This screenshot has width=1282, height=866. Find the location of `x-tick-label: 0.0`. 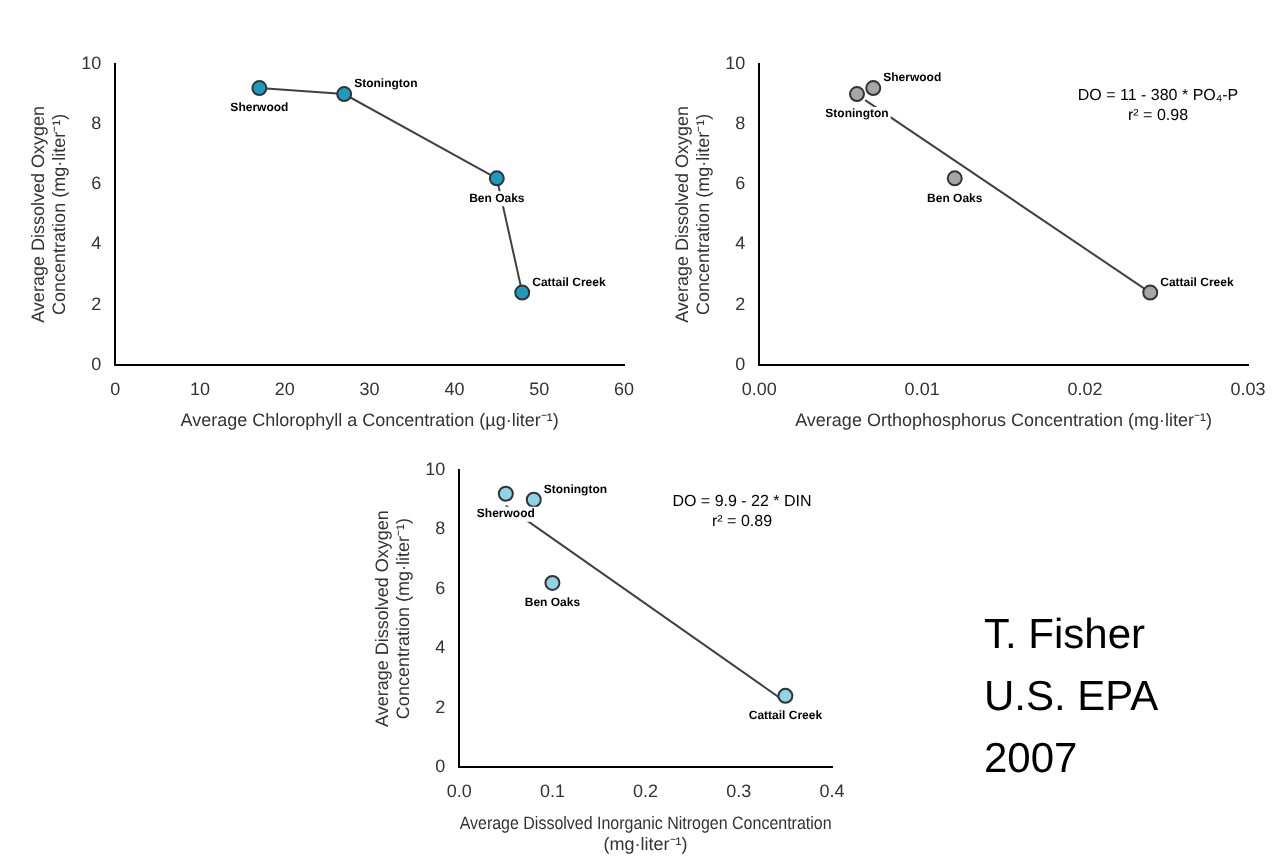

x-tick-label: 0.0 is located at coordinates (459, 790).